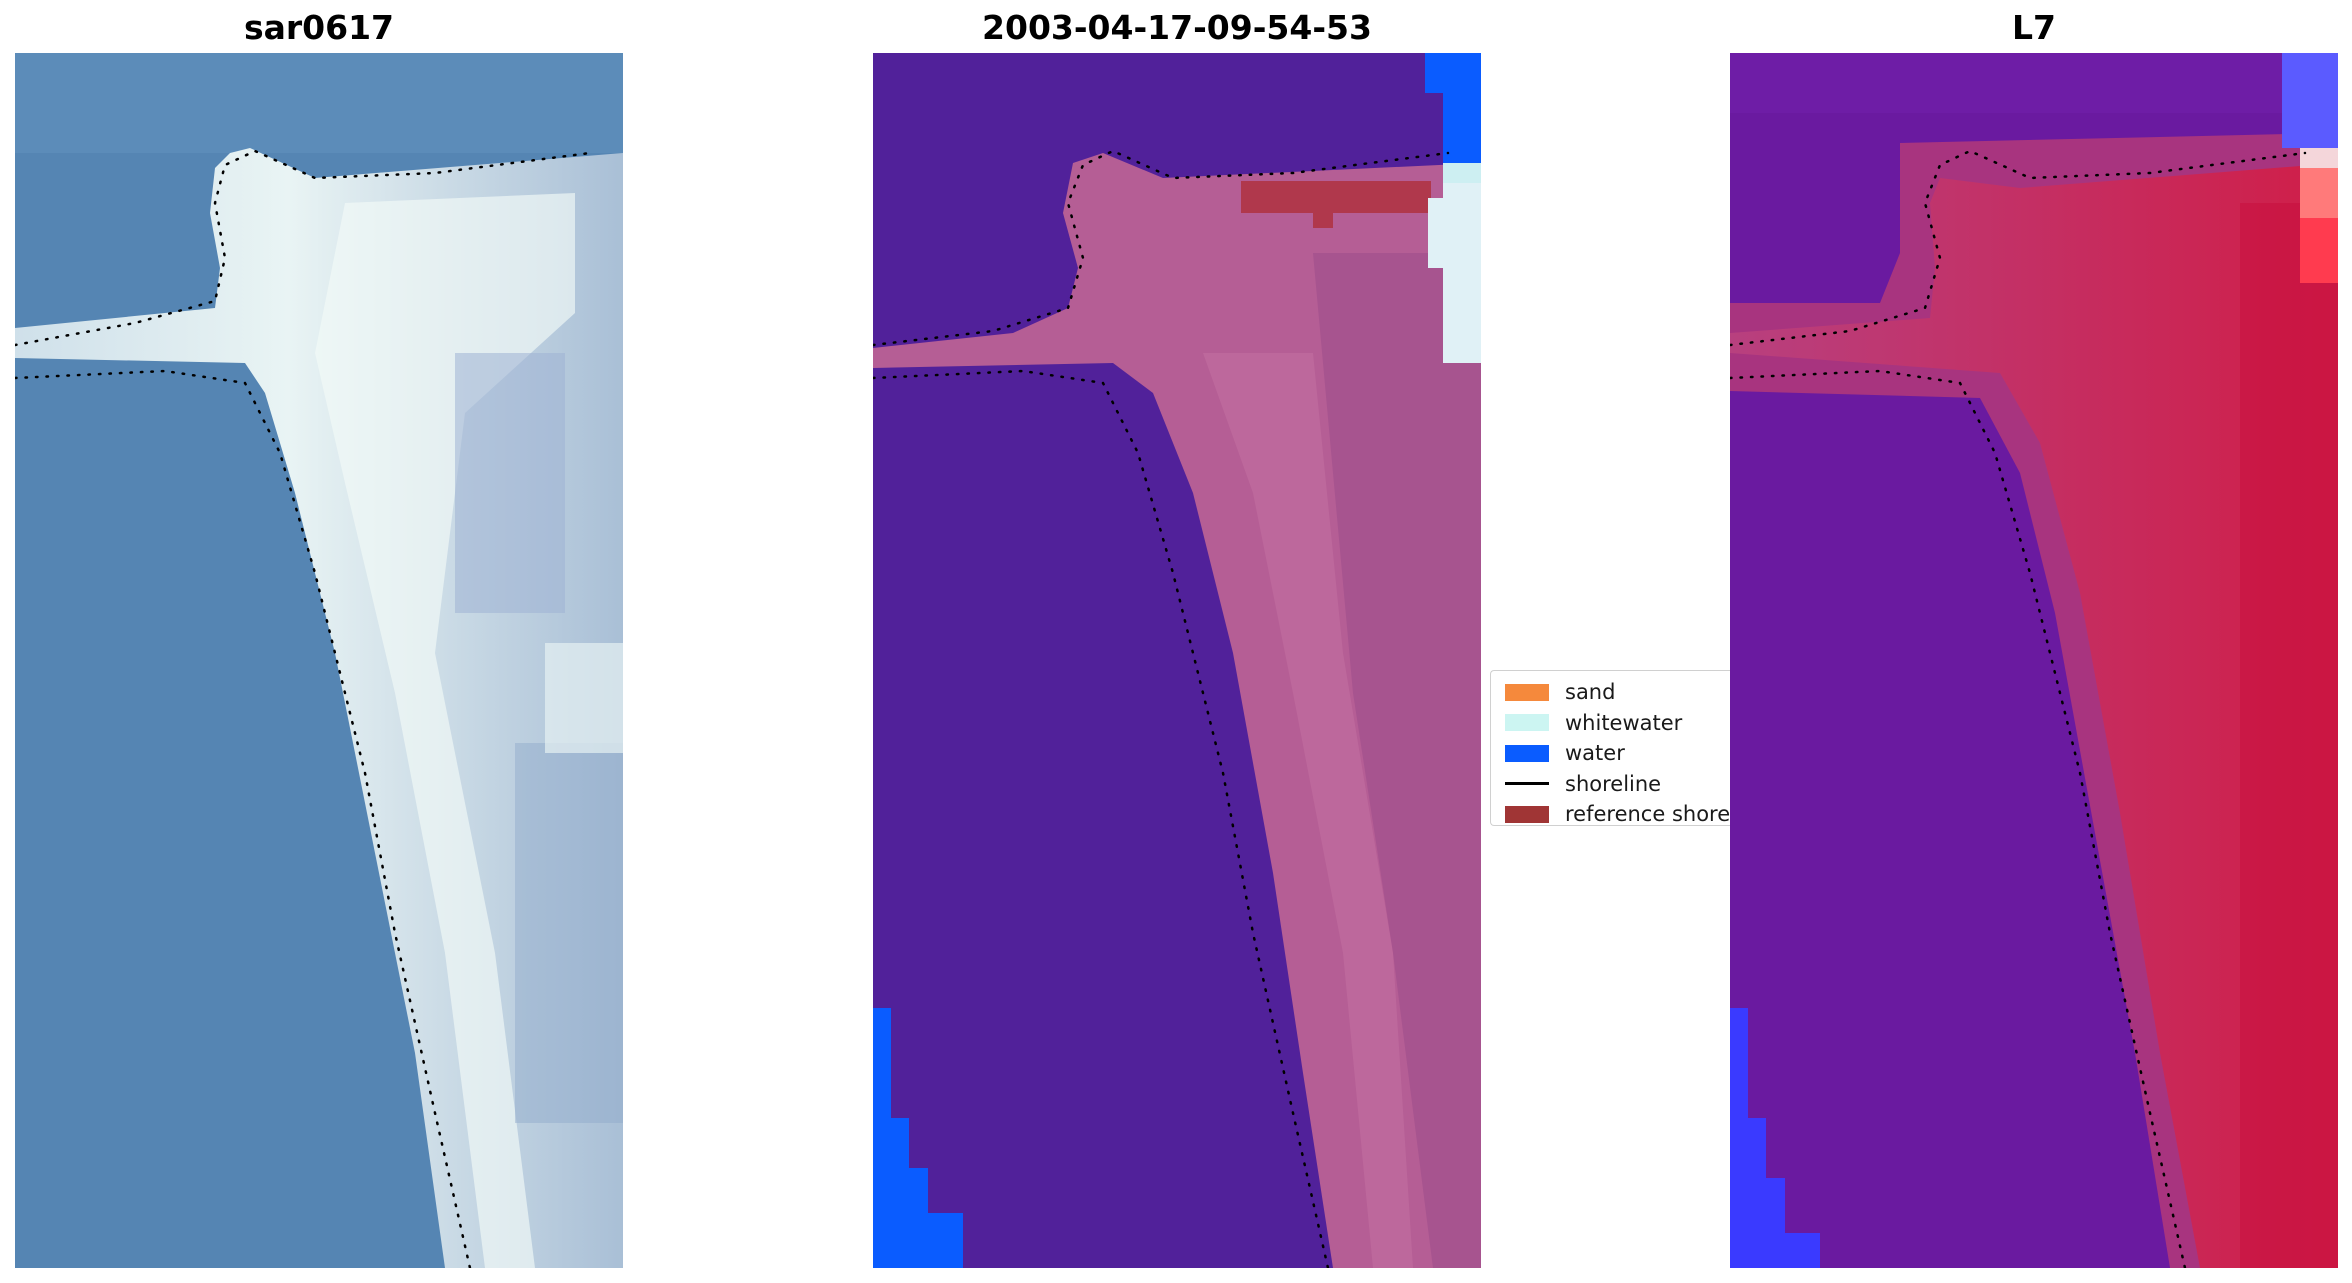 Image resolution: width=2352 pixels, height=1283 pixels. I want to click on legend-label: sand, so click(1590, 692).